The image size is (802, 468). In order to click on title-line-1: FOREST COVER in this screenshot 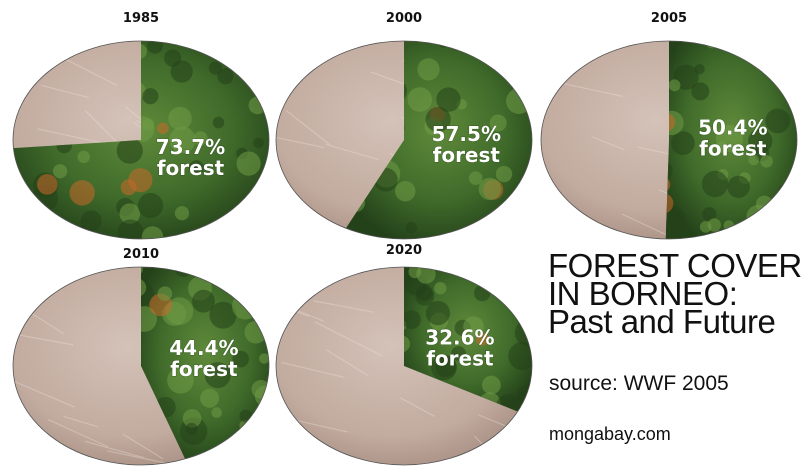, I will do `click(675, 265)`.